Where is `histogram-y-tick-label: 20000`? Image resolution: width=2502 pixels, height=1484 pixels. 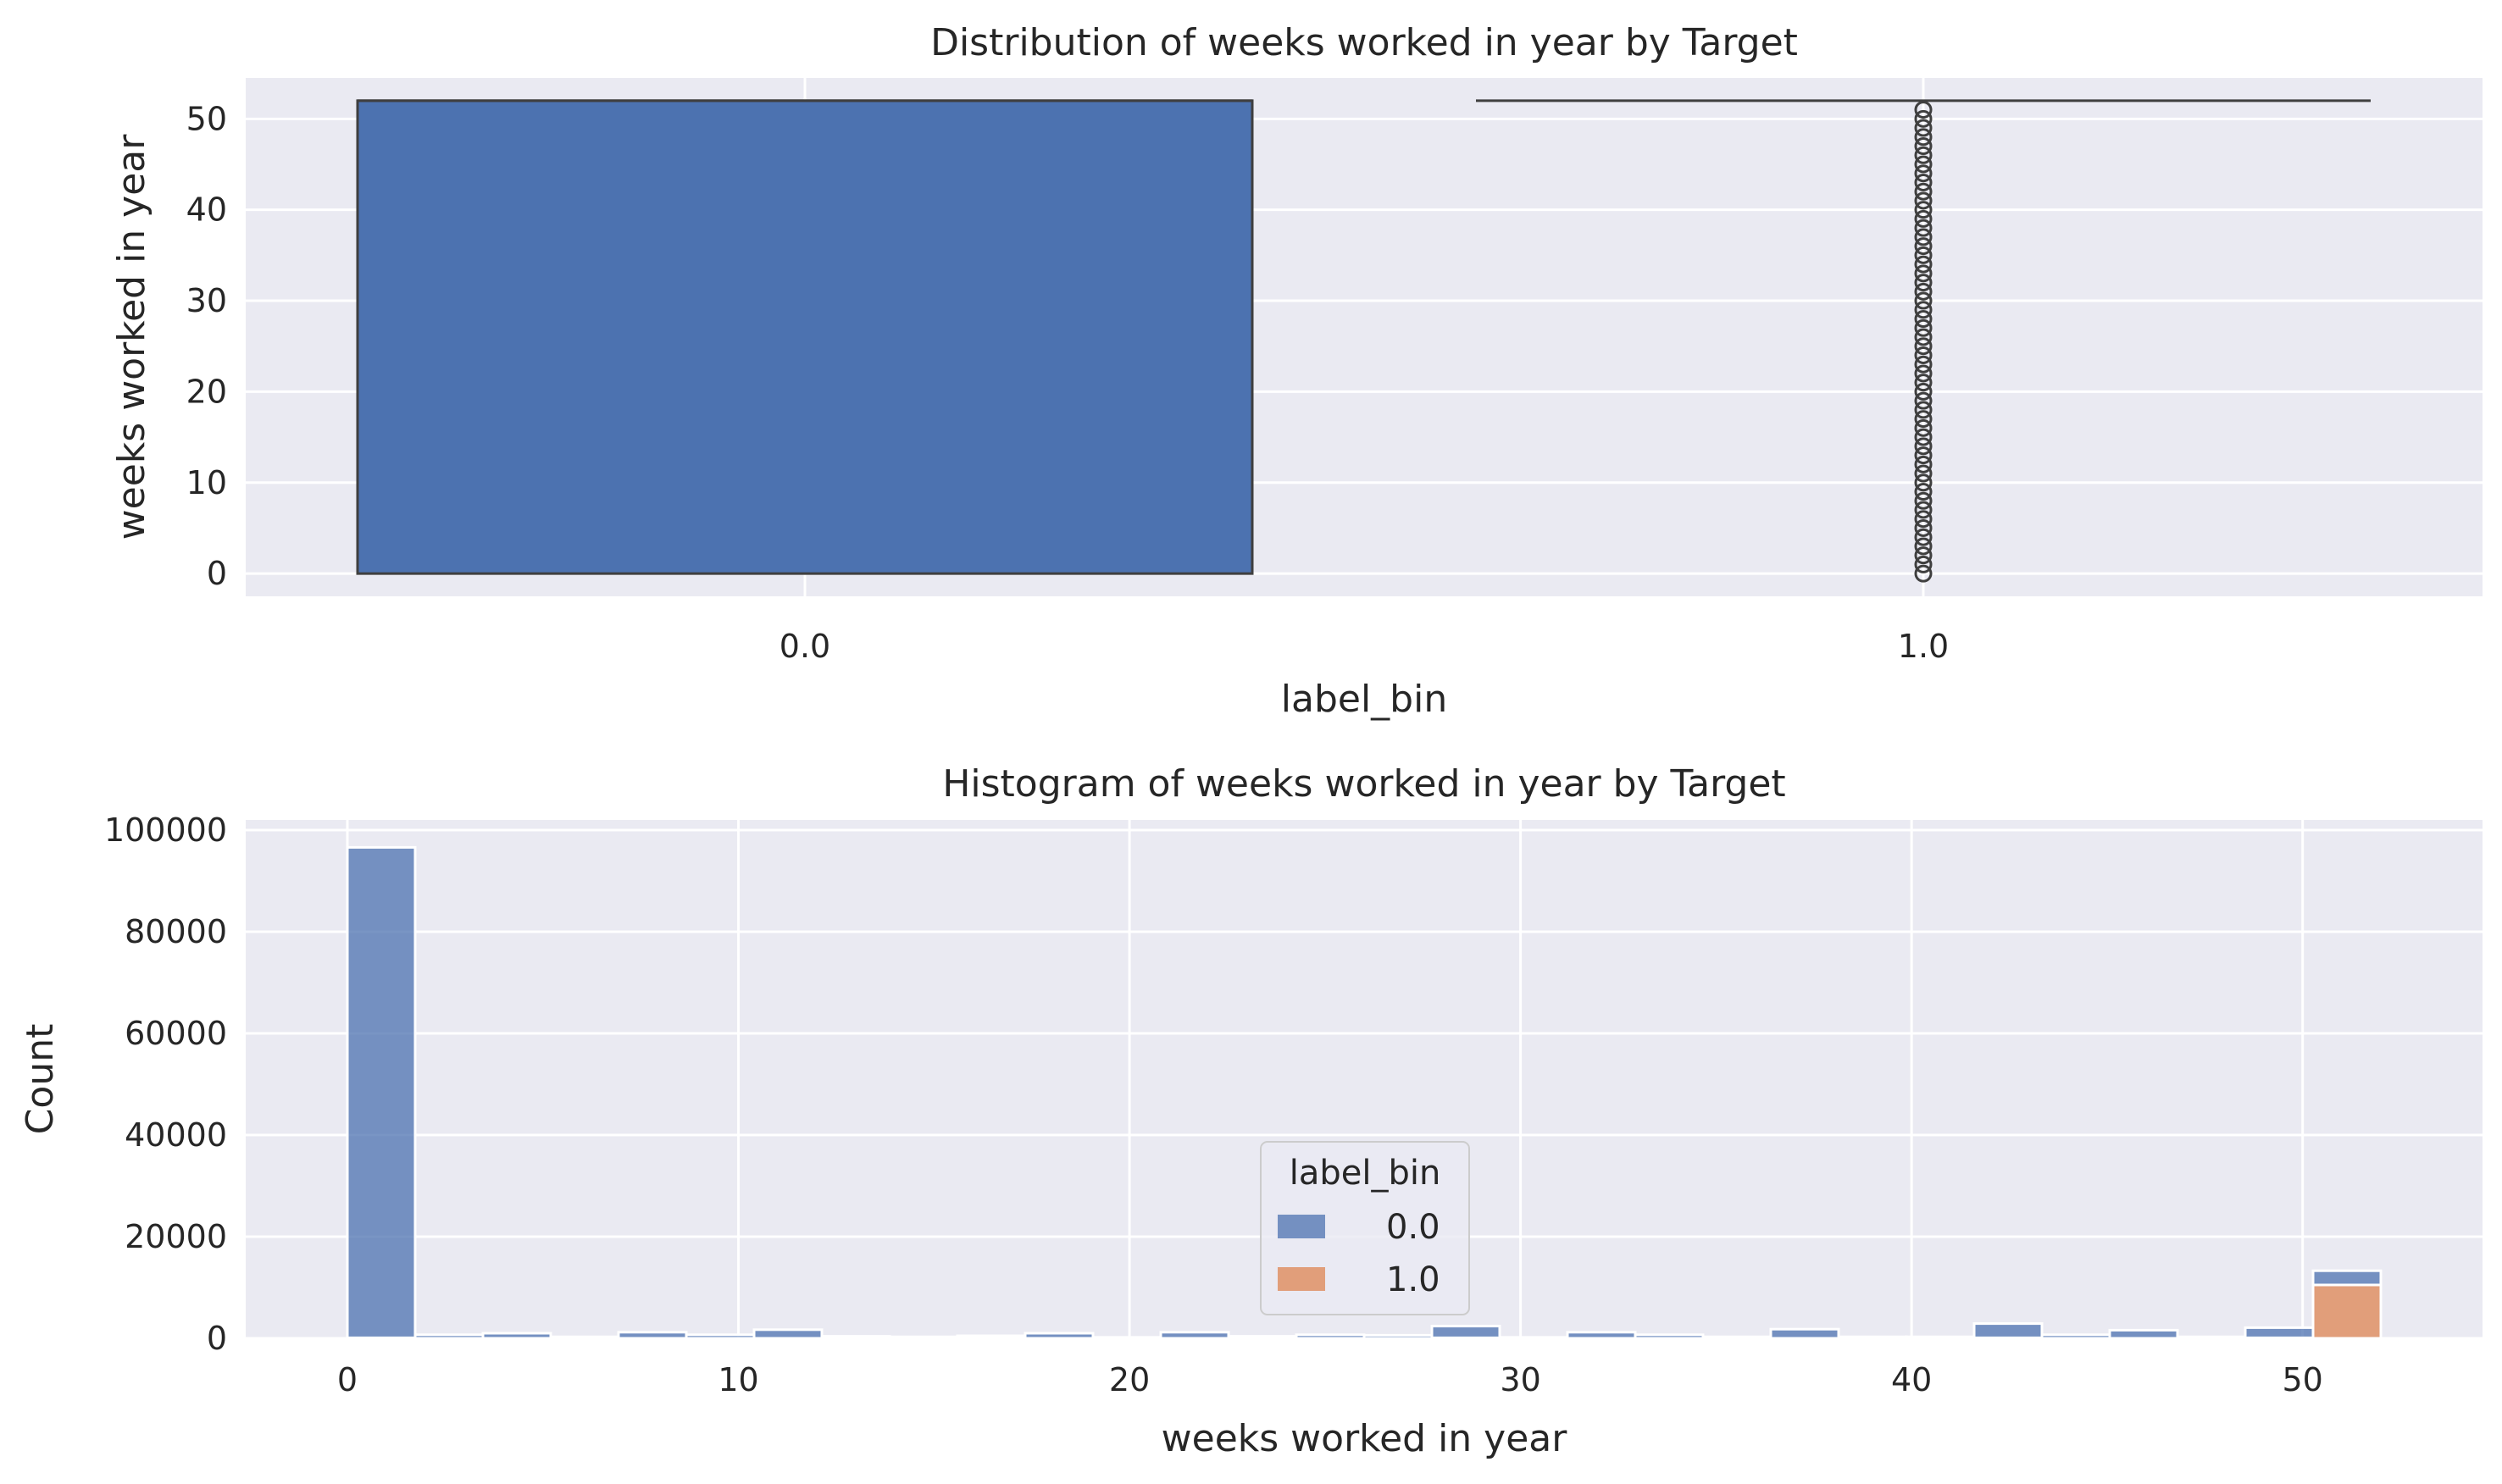 histogram-y-tick-label: 20000 is located at coordinates (176, 1236).